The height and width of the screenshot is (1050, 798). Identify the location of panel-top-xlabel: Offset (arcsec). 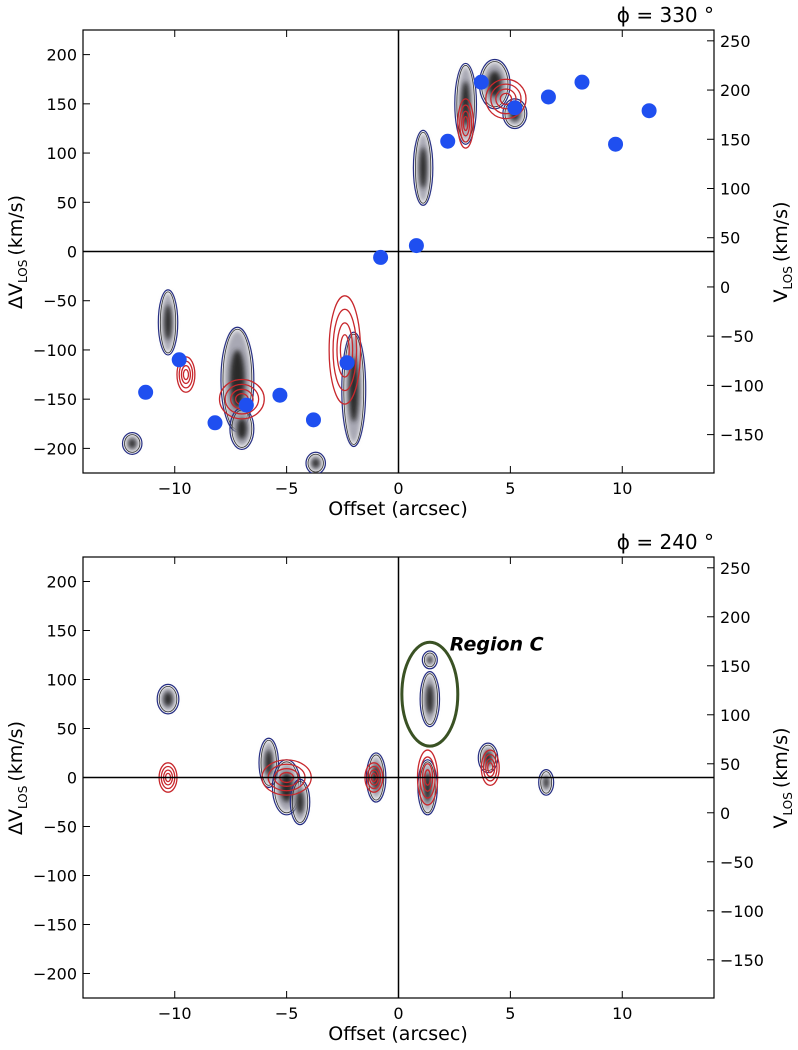
(397, 509).